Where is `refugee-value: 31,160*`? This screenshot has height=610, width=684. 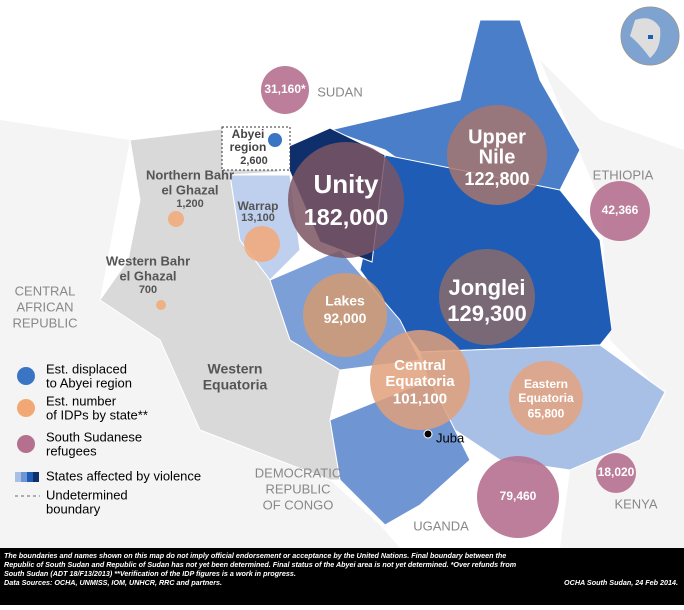
refugee-value: 31,160* is located at coordinates (285, 89).